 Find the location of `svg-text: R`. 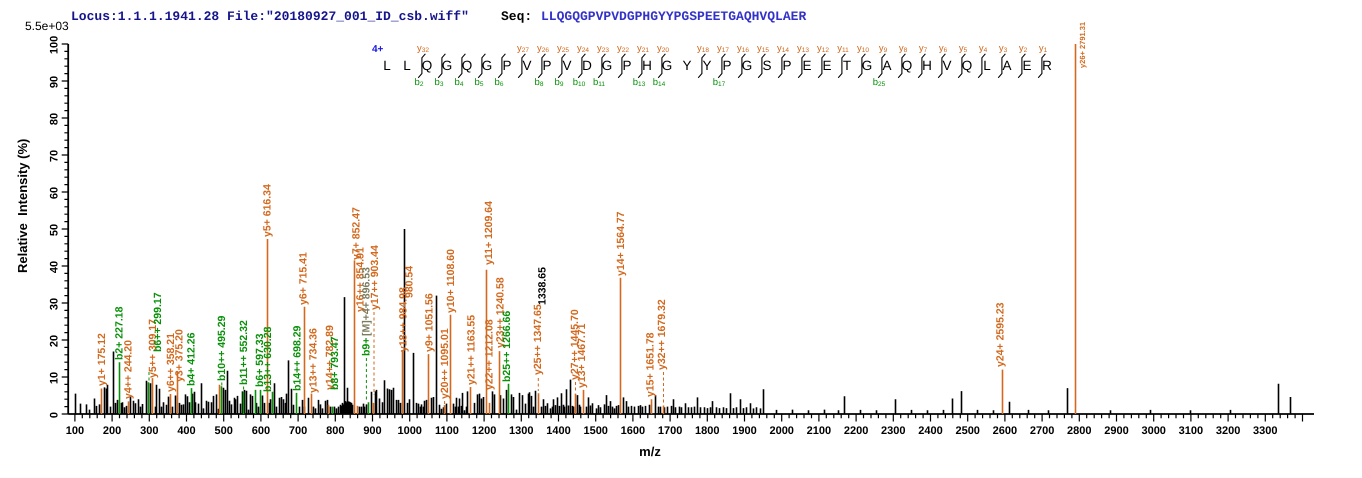

svg-text: R is located at coordinates (1047, 65).